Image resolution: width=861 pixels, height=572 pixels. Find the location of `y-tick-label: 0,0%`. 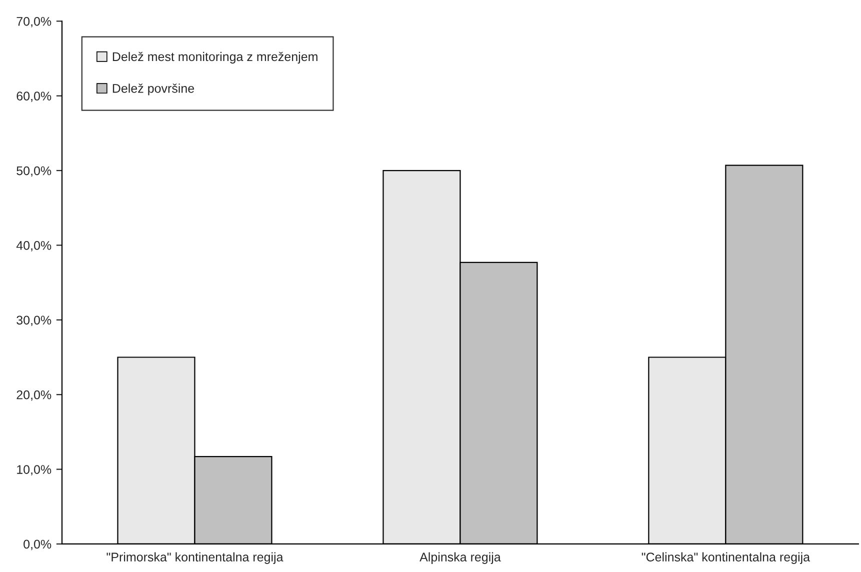

y-tick-label: 0,0% is located at coordinates (38, 545).